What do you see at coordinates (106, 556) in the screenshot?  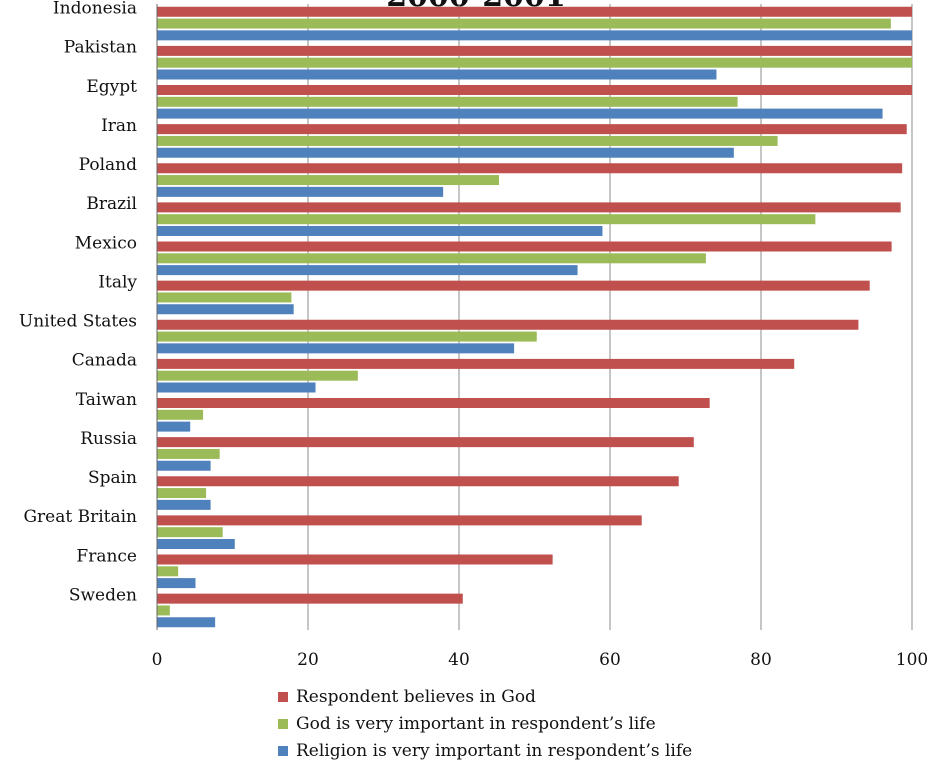 I see `category-label: France` at bounding box center [106, 556].